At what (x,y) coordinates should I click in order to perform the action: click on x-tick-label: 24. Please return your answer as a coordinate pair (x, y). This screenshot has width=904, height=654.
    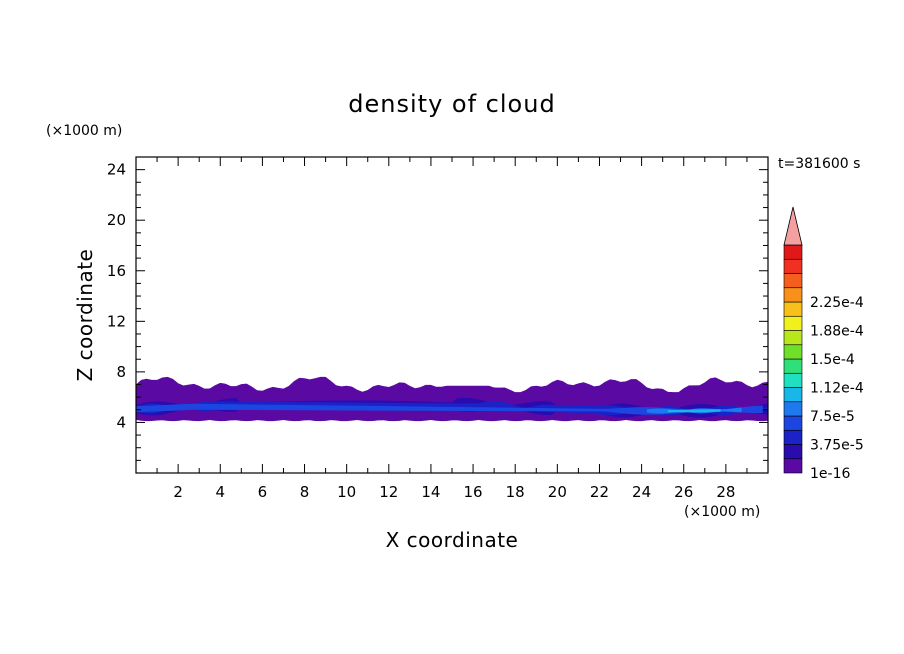
    Looking at the image, I should click on (641, 492).